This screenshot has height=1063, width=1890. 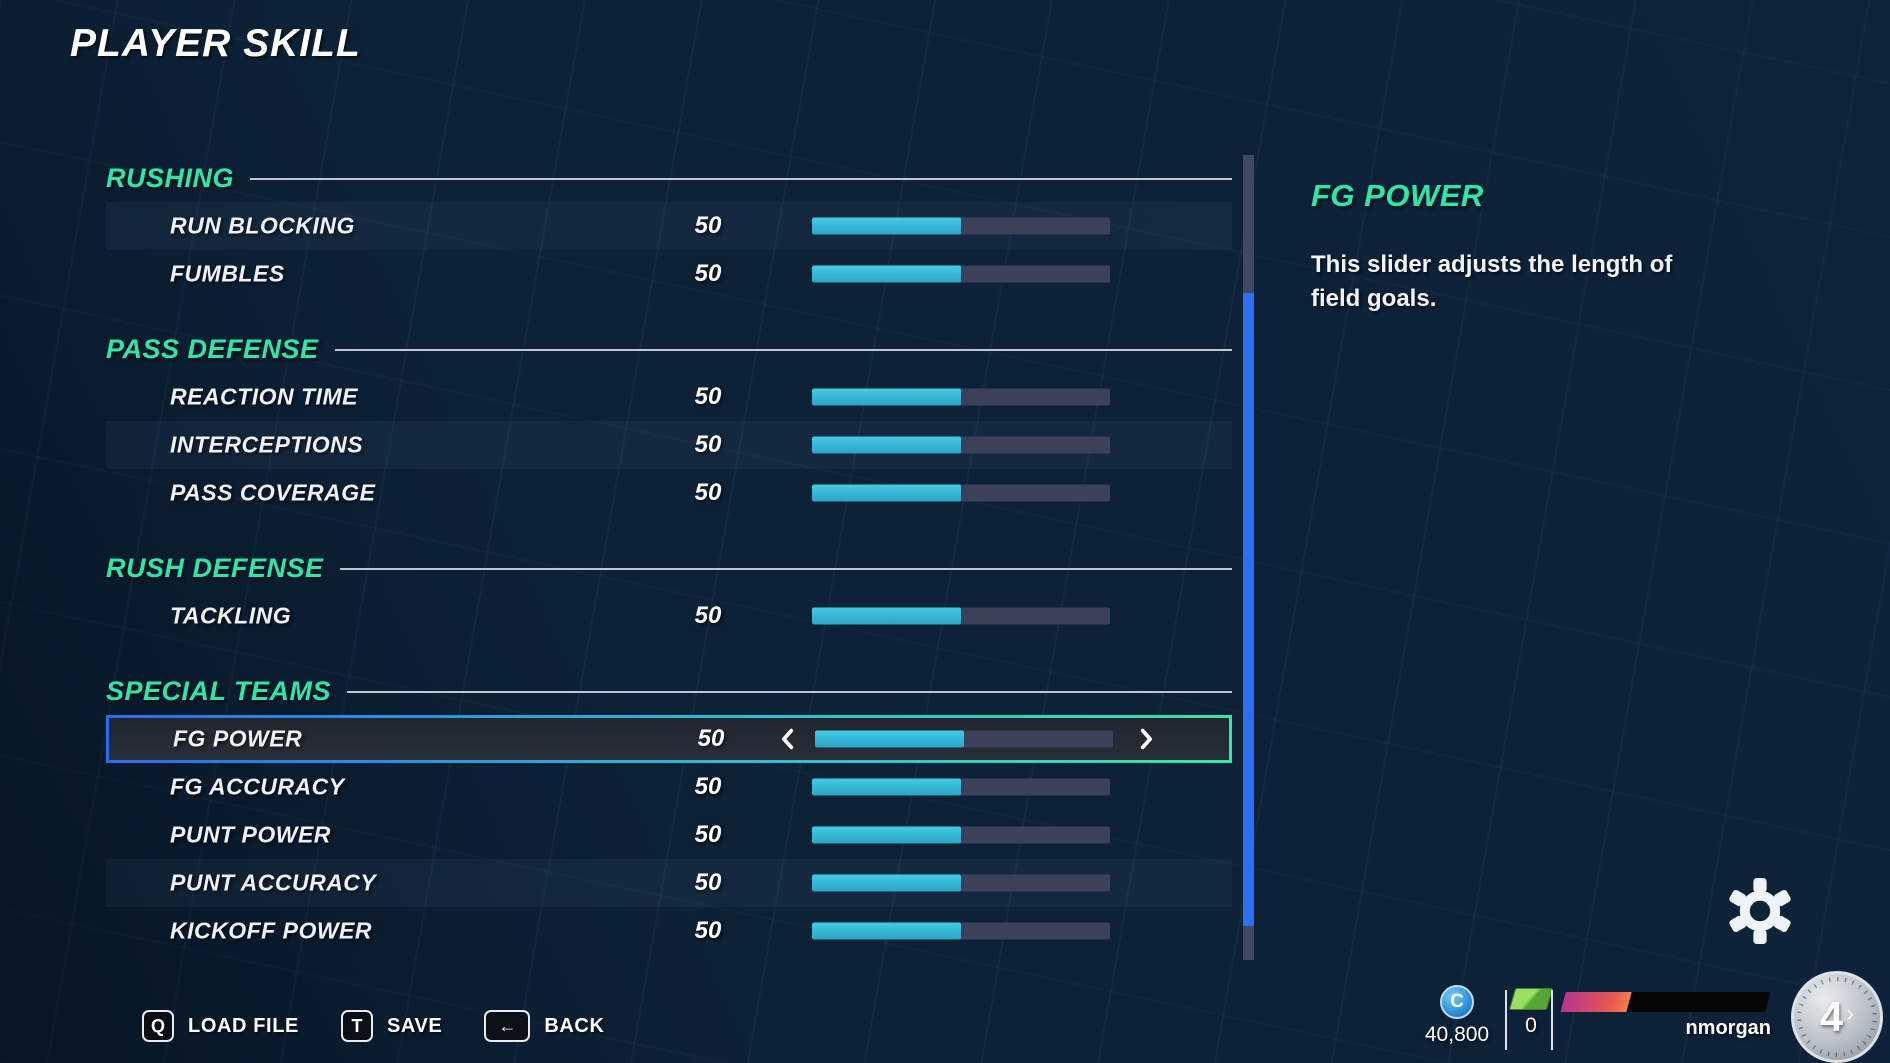 I want to click on hint-label: LOAD FILE, so click(x=243, y=1025).